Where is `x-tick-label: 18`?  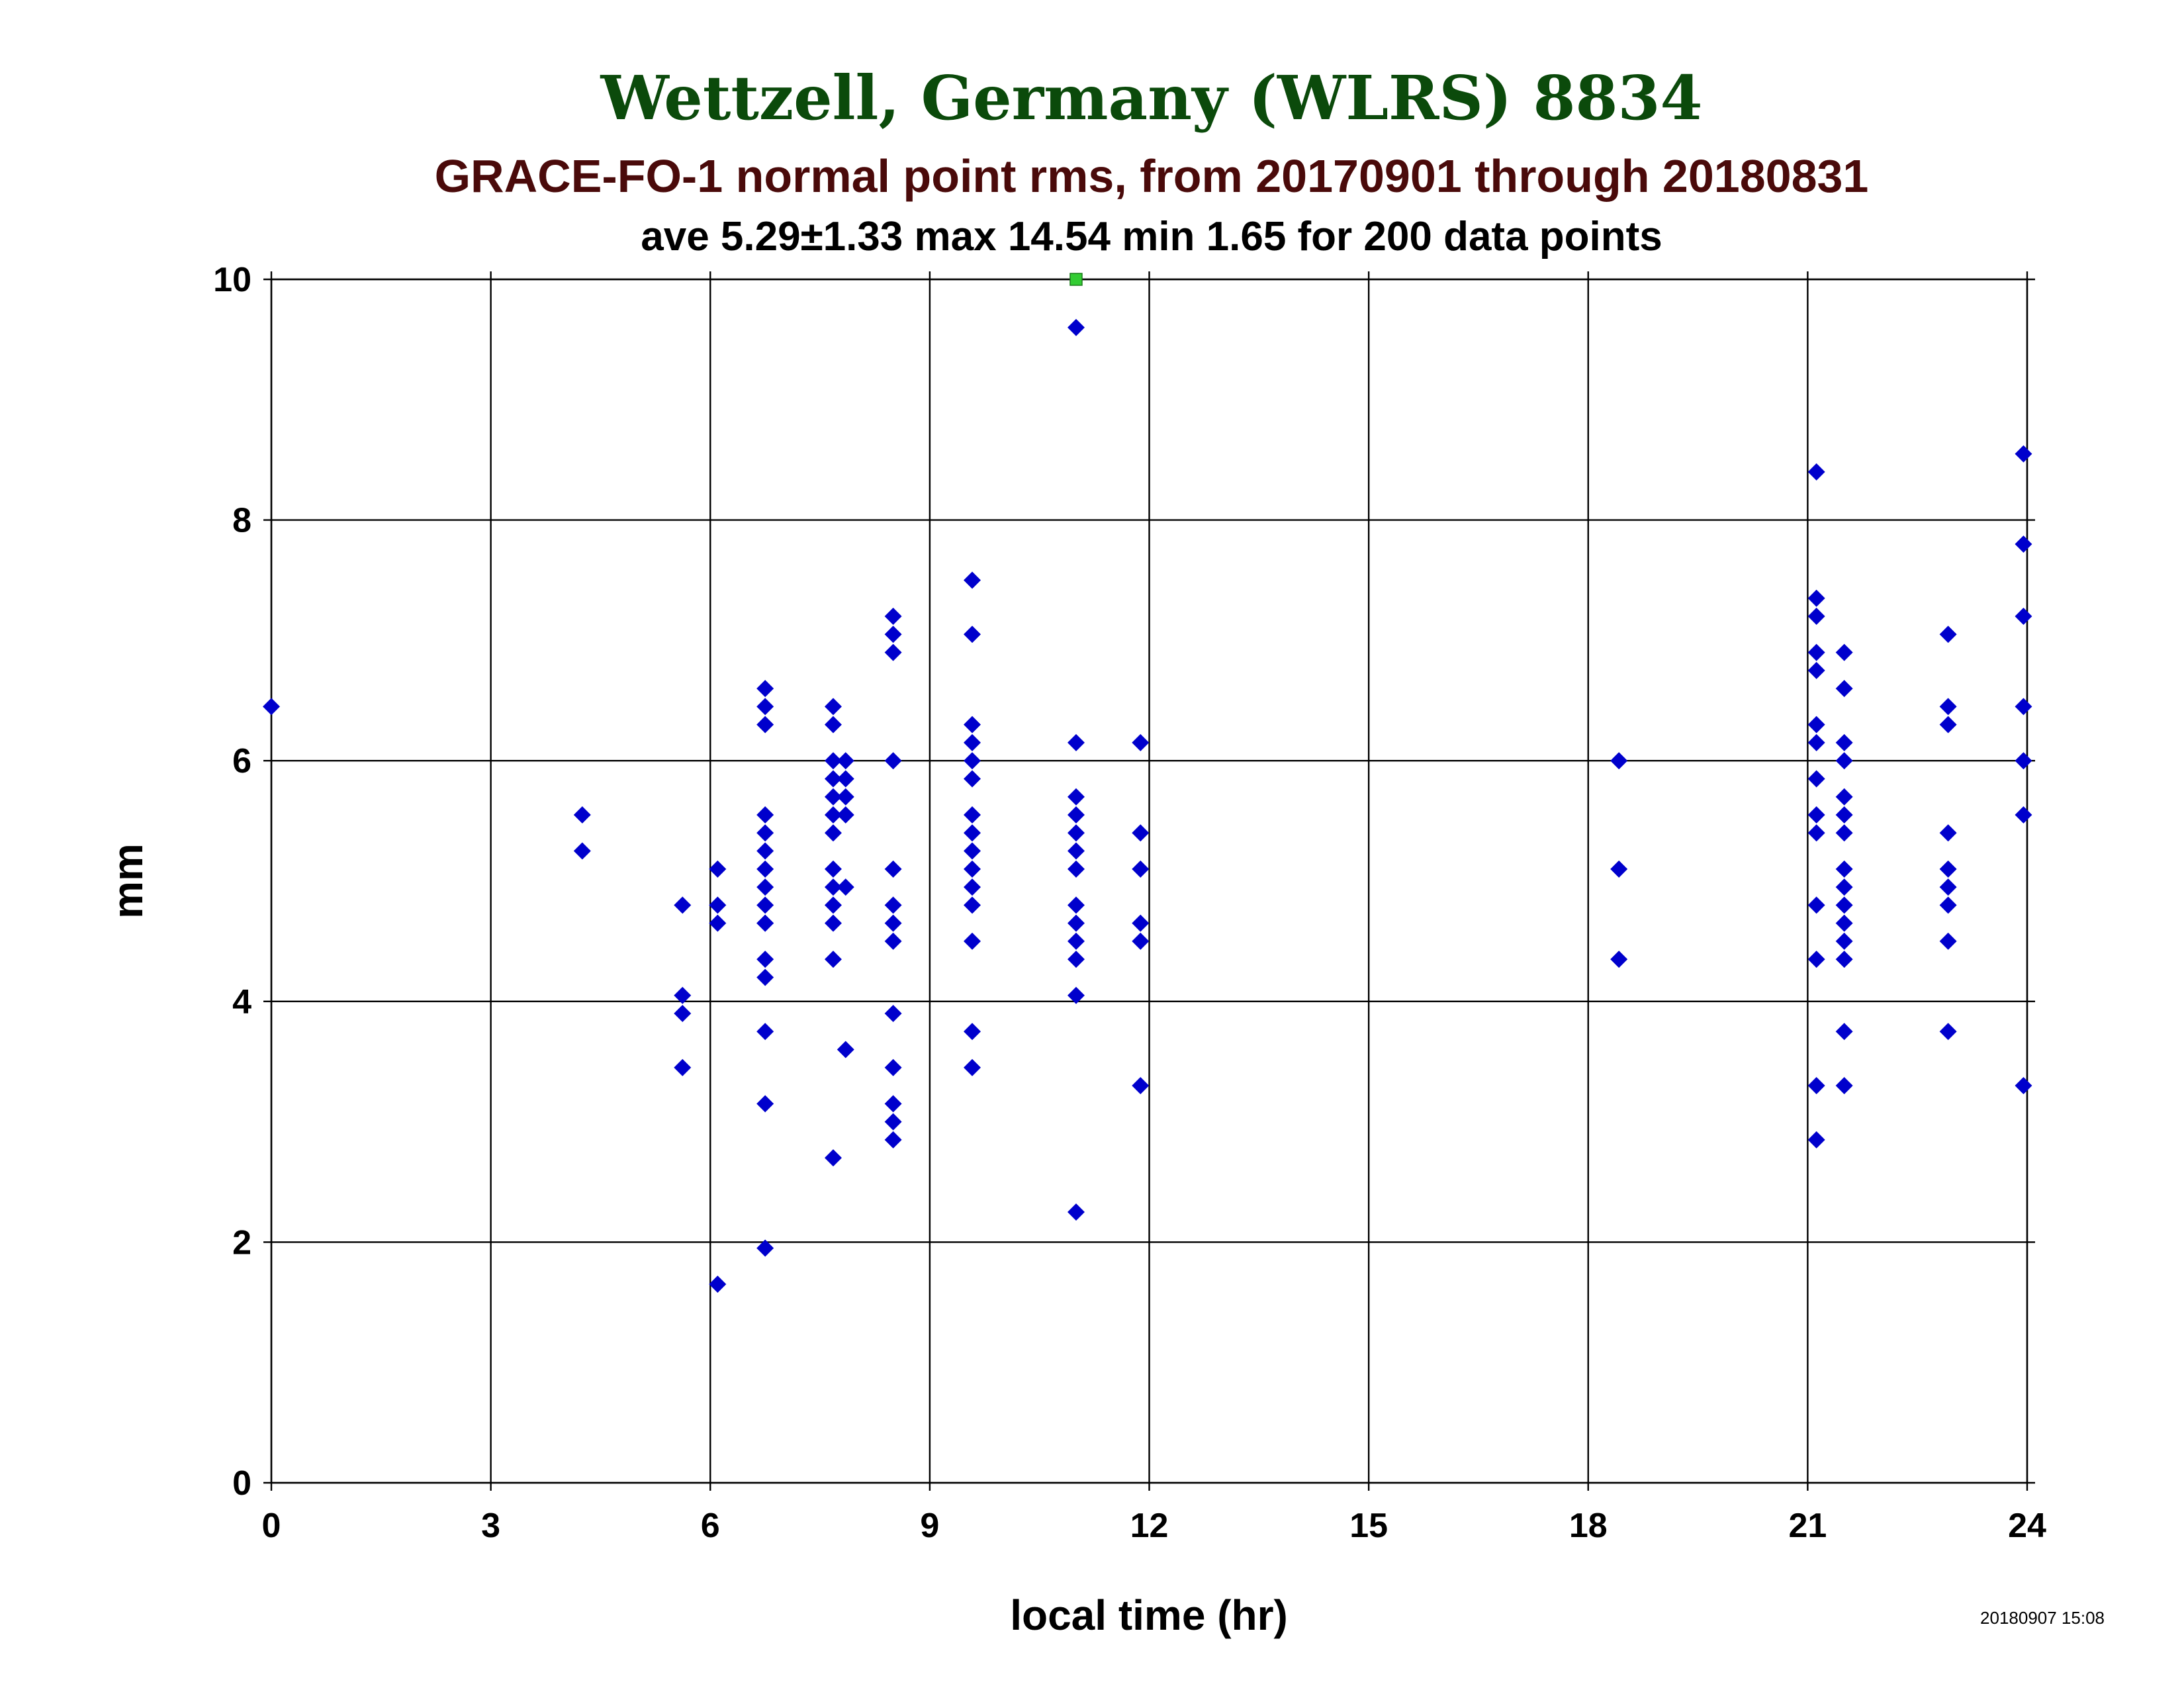 x-tick-label: 18 is located at coordinates (1588, 1526).